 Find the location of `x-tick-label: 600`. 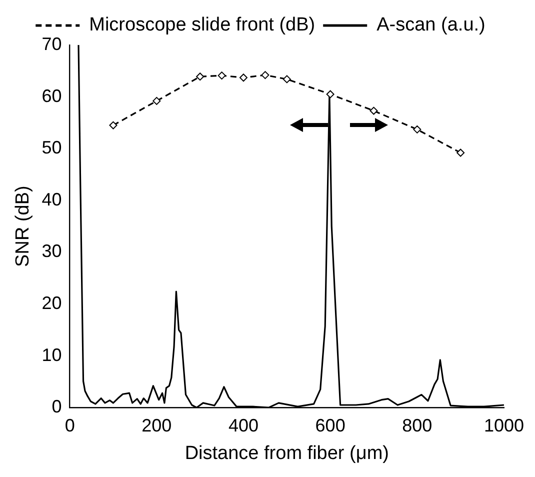

x-tick-label: 600 is located at coordinates (330, 425).